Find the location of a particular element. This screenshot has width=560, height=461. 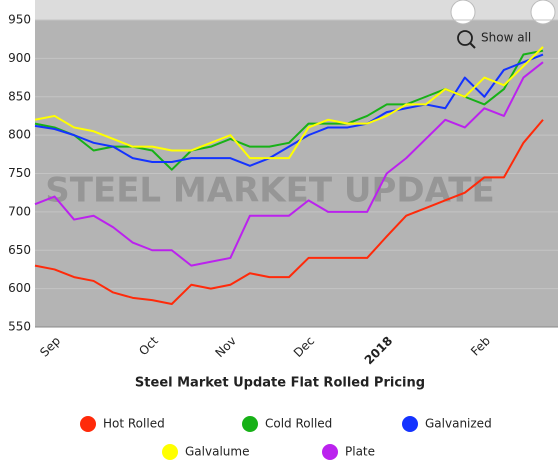

y-tick-label: 550 is located at coordinates (19, 327).